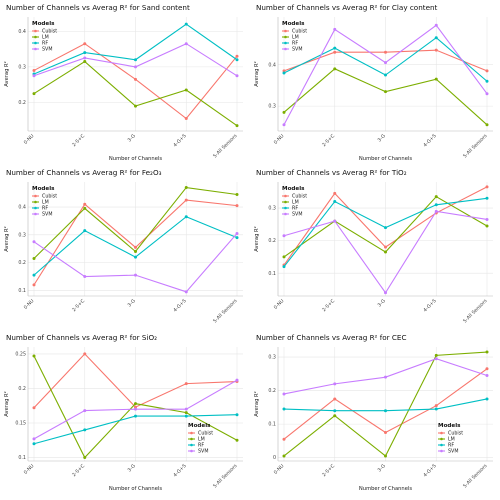  What do you see at coordinates (49, 32) in the screenshot?
I see `legend-item-cubist: Cubist` at bounding box center [49, 32].